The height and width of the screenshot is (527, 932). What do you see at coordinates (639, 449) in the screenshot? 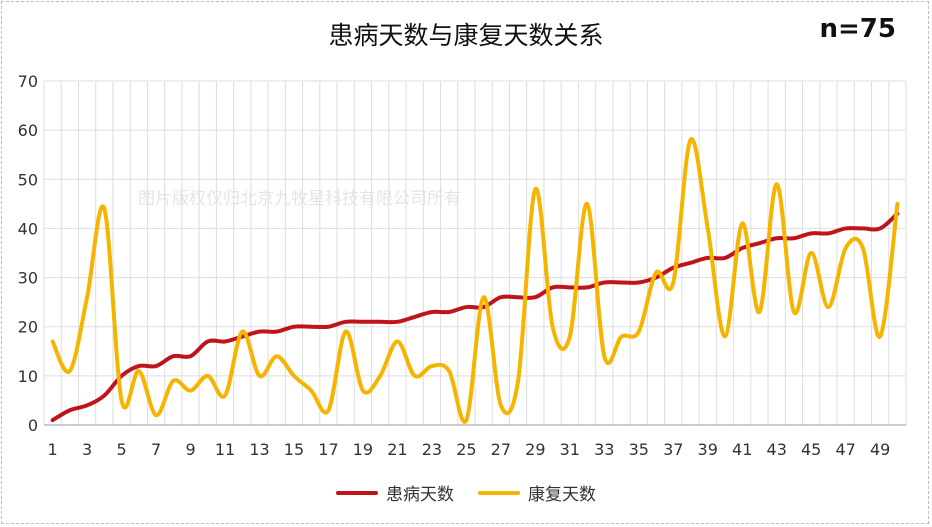
I see `x-tick-label: 35` at bounding box center [639, 449].